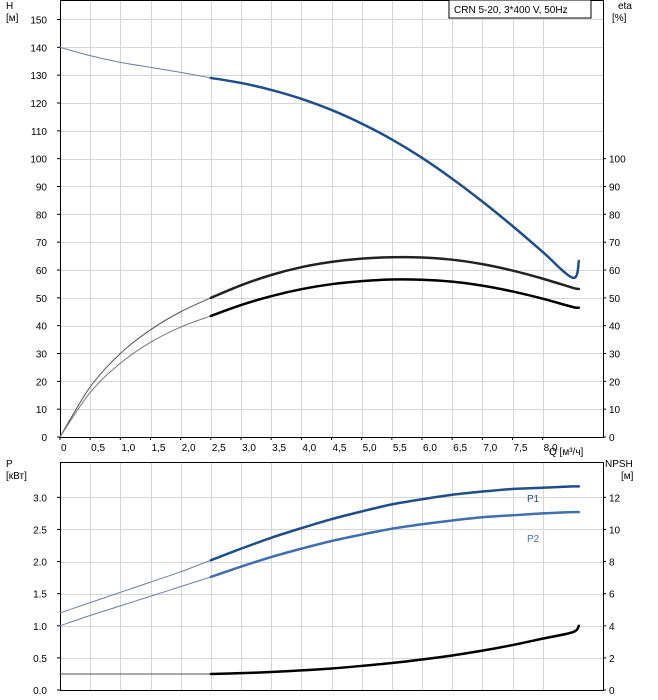 This screenshot has width=658, height=700. What do you see at coordinates (42, 354) in the screenshot?
I see `top-y-tick-label: 30` at bounding box center [42, 354].